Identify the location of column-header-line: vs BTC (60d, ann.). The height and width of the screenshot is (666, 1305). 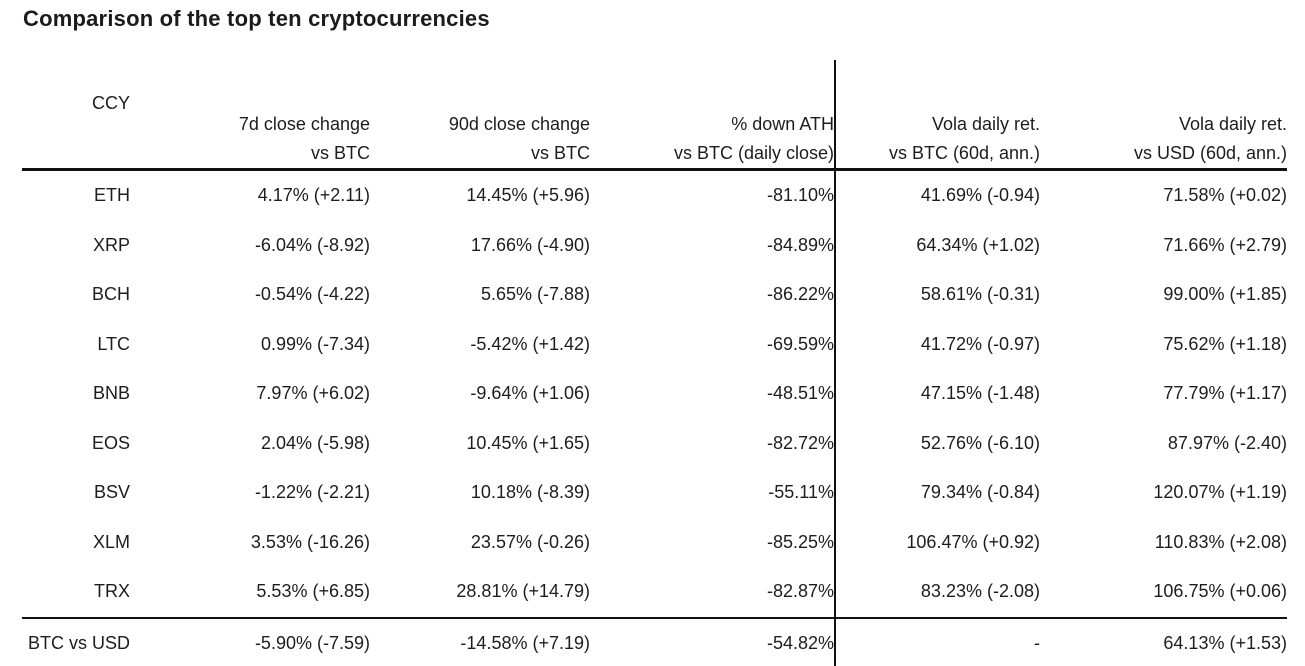
(964, 153).